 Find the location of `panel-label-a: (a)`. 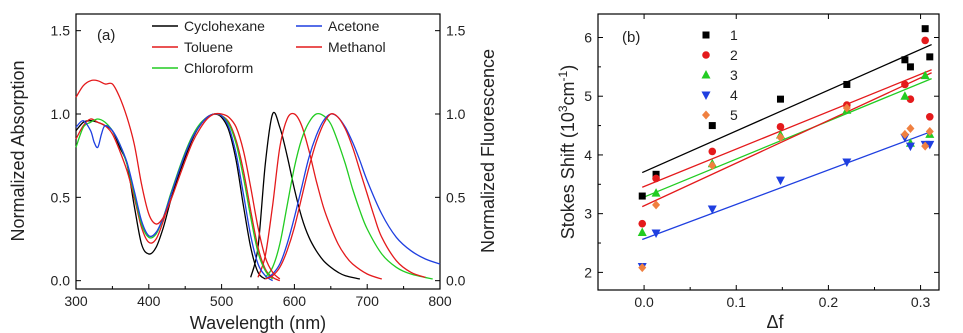

panel-label-a: (a) is located at coordinates (106, 35).